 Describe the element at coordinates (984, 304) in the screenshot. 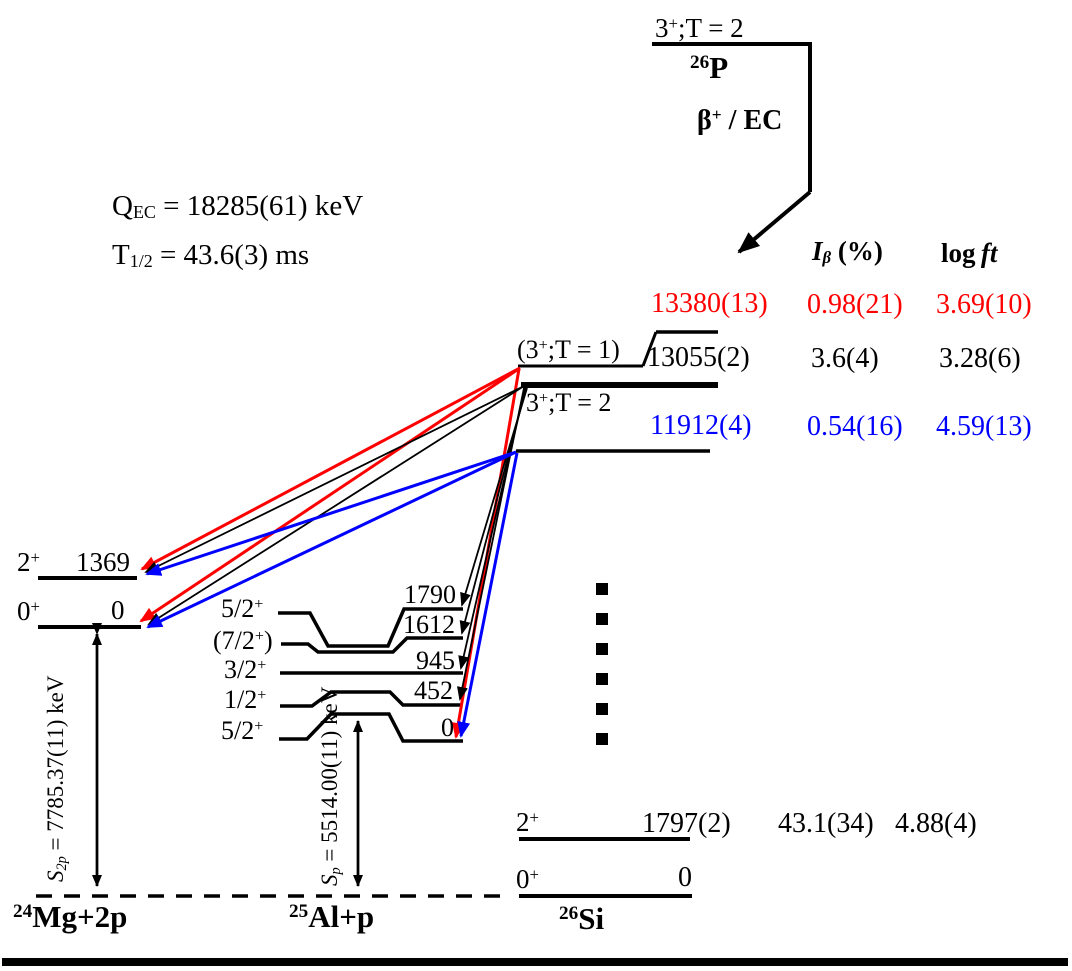

I see `level-13380-logft: 3.69(10)` at that location.